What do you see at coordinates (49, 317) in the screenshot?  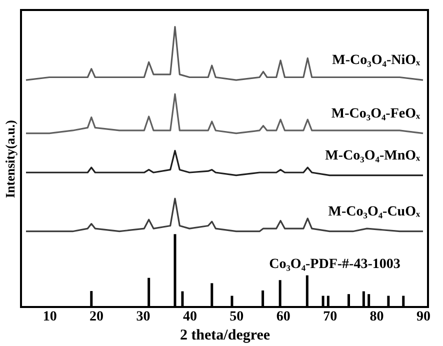 I see `x-tick-label: 10` at bounding box center [49, 317].